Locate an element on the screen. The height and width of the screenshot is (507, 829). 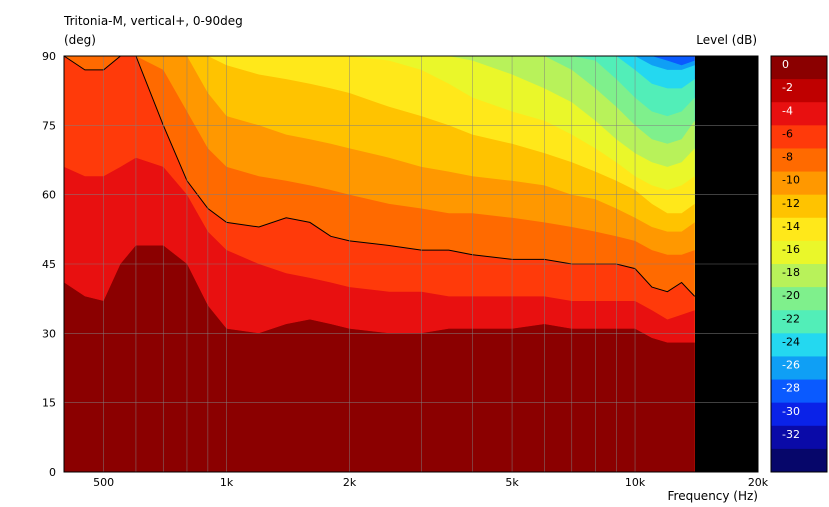
colorbar-tick-label: -24 is located at coordinates (791, 341).